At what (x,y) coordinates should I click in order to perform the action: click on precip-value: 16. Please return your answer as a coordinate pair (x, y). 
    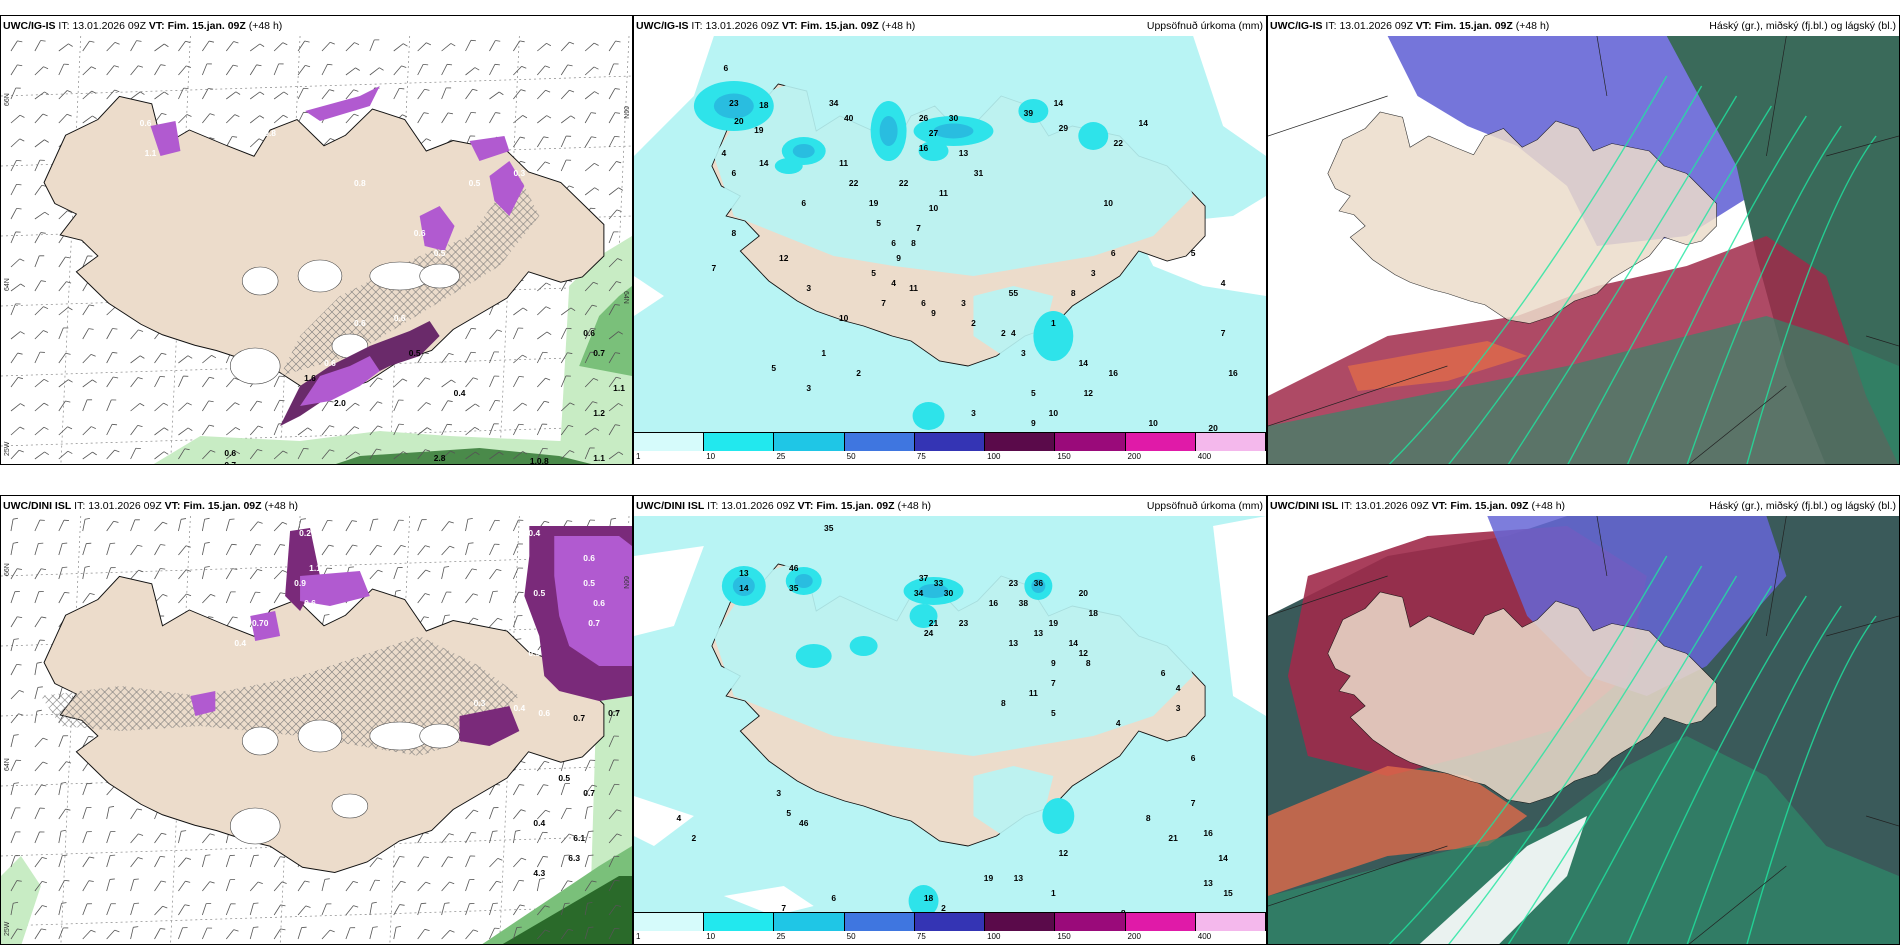
    Looking at the image, I should click on (924, 148).